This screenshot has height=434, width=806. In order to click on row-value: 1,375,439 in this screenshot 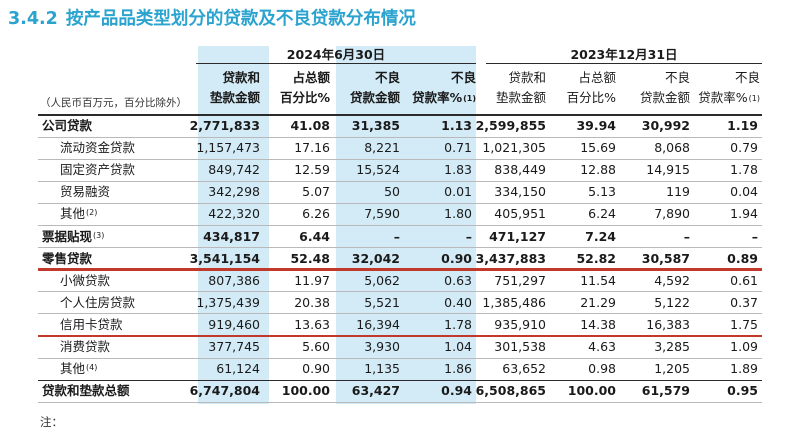, I will do `click(228, 302)`.